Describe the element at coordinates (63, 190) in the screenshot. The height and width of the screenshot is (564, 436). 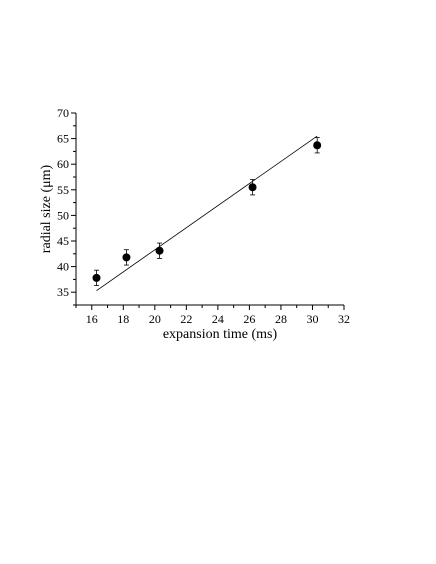
I see `y-tick-label: 55` at that location.